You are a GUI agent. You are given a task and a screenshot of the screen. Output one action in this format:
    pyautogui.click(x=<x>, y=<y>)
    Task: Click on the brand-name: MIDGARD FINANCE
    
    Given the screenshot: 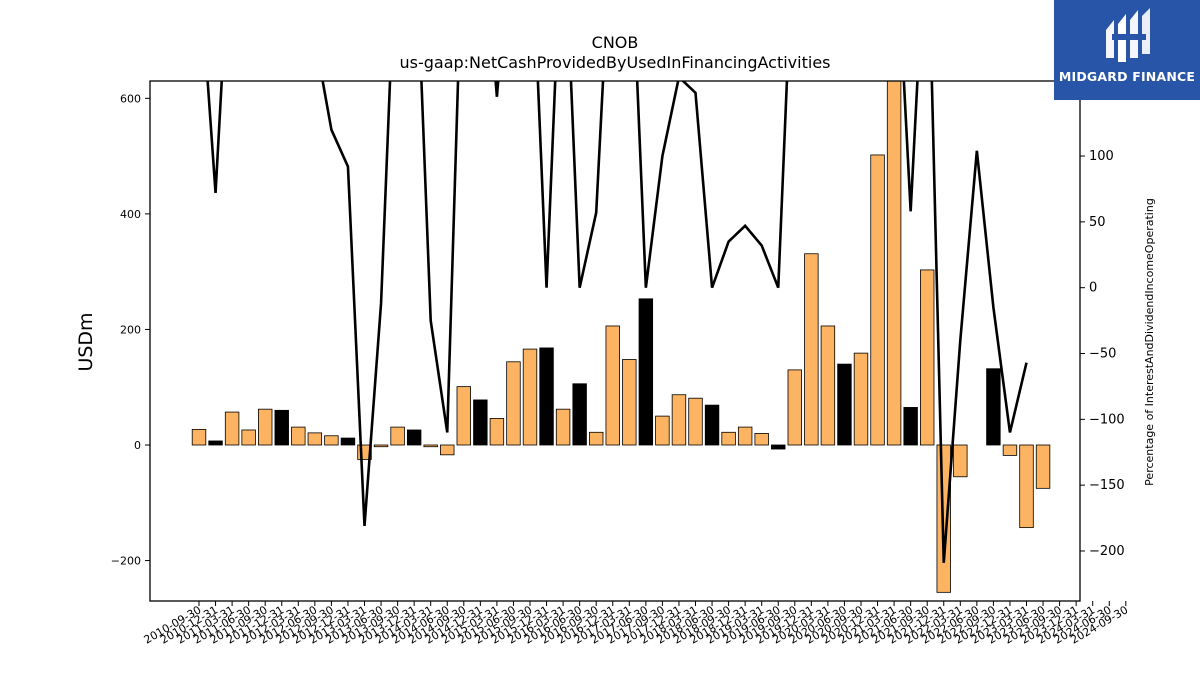 What is the action you would take?
    pyautogui.click(x=1127, y=76)
    